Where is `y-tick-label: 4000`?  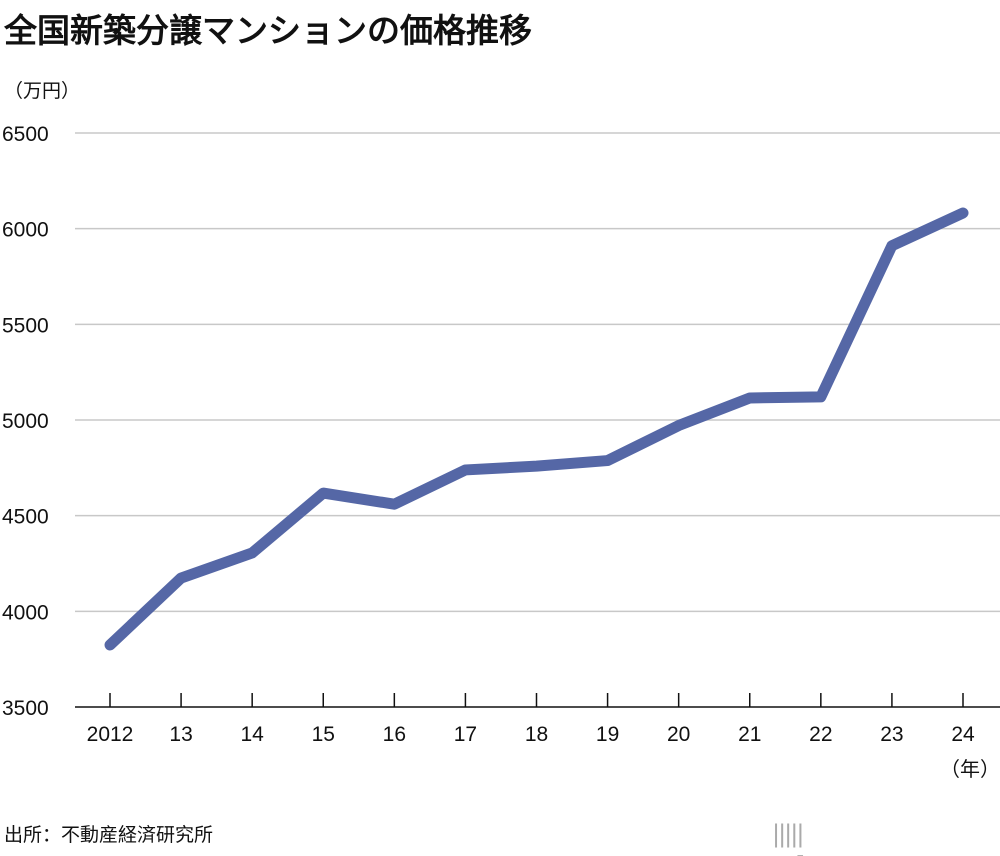 y-tick-label: 4000 is located at coordinates (25, 612).